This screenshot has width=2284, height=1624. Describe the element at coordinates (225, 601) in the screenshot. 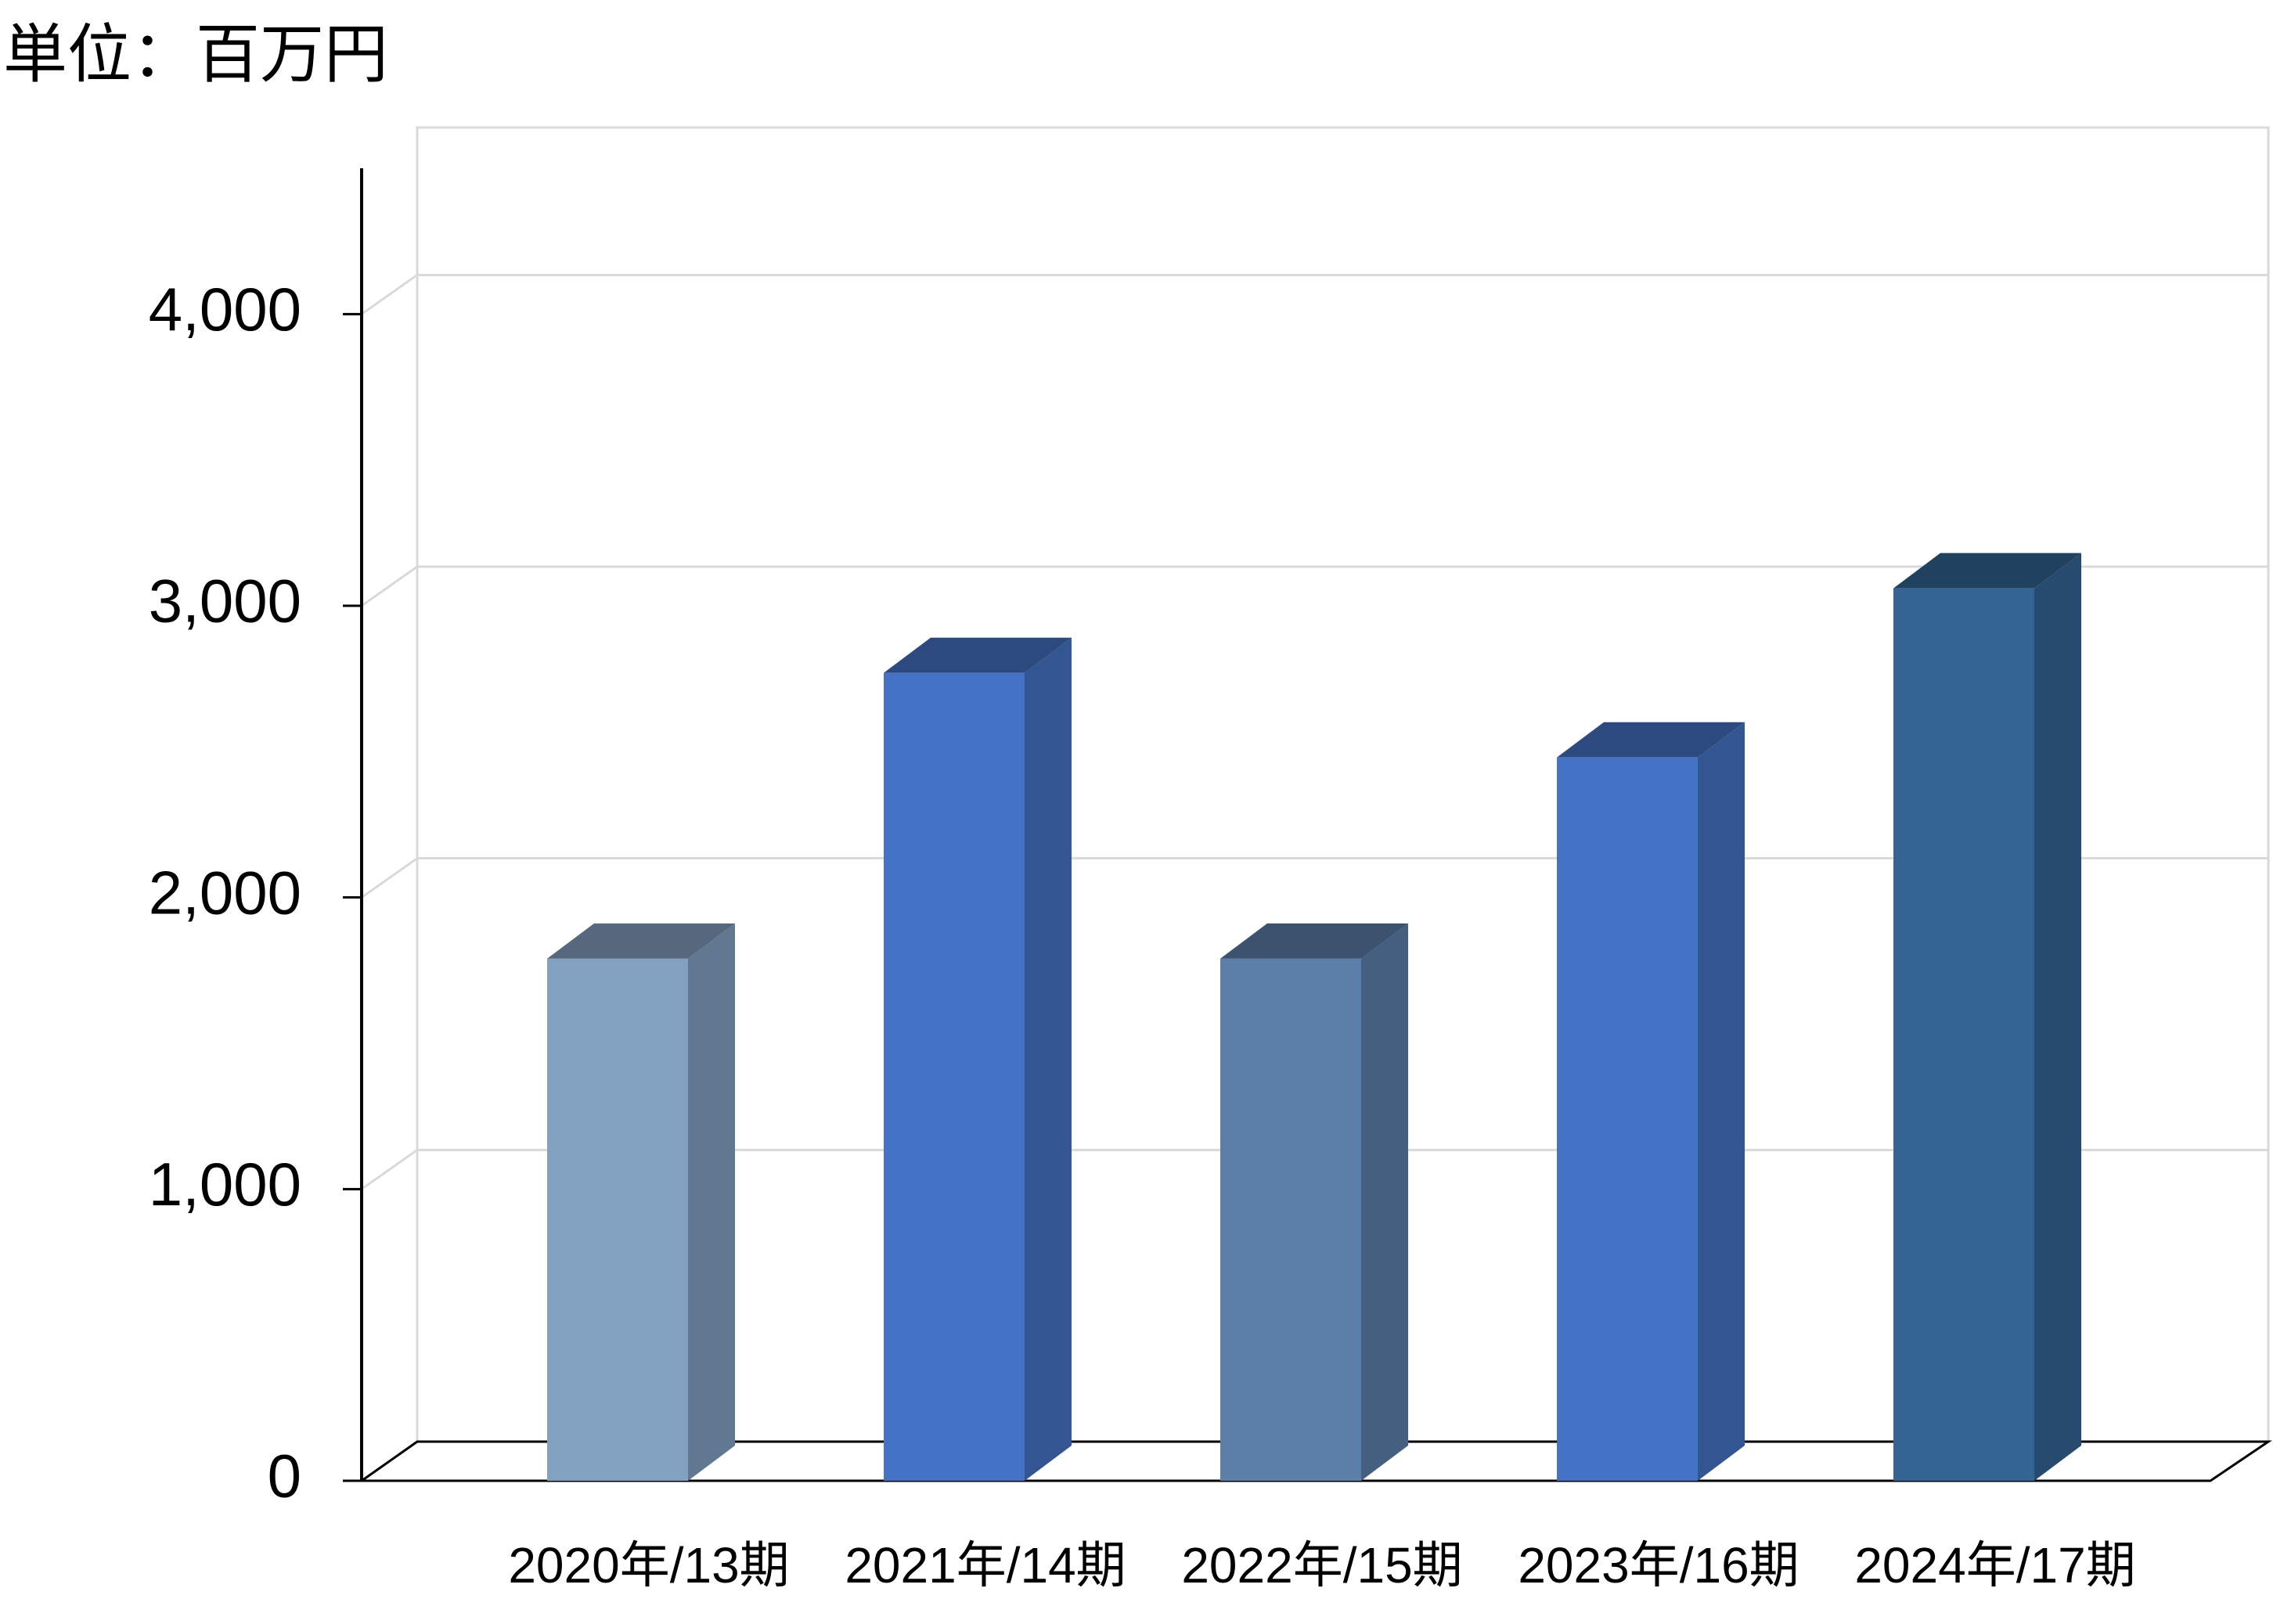

I see `y-tick-label: 3,000` at that location.